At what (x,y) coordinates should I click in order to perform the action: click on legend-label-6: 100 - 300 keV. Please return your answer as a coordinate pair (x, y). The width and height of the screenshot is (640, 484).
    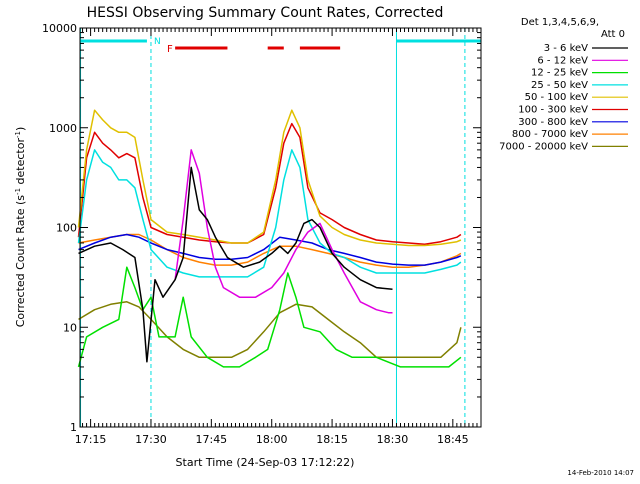
    Looking at the image, I should click on (553, 110).